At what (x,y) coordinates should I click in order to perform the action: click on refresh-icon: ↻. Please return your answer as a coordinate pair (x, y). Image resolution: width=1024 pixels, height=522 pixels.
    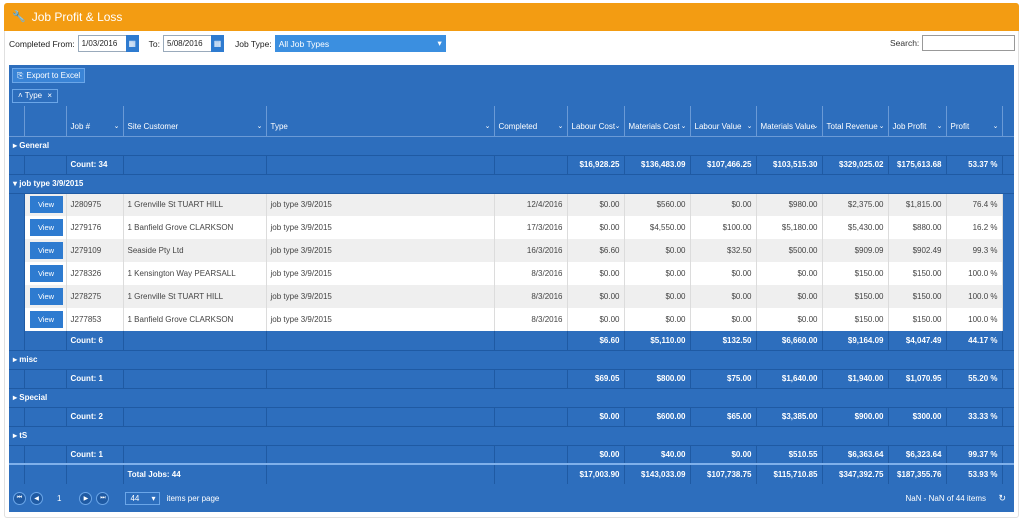
    Looking at the image, I should click on (1002, 498).